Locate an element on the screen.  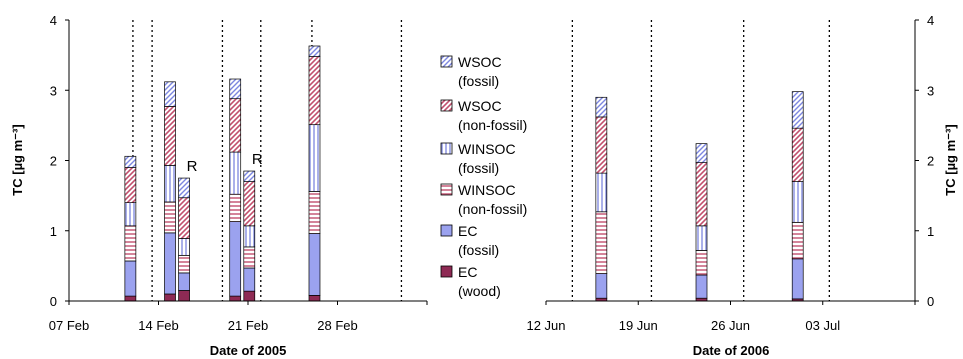
ylabel-left: TC [µg m⁻³] is located at coordinates (17, 159).